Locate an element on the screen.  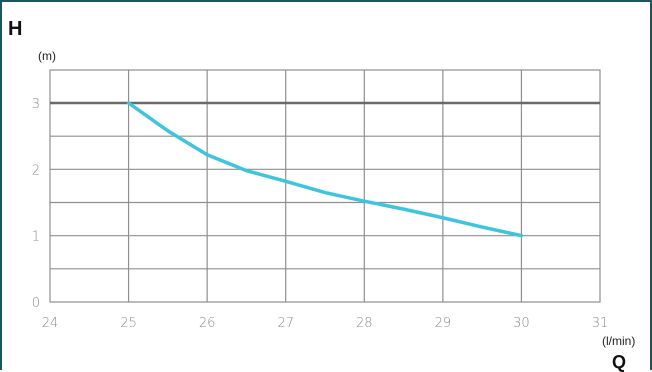
y-tick-label: 3 is located at coordinates (36, 104).